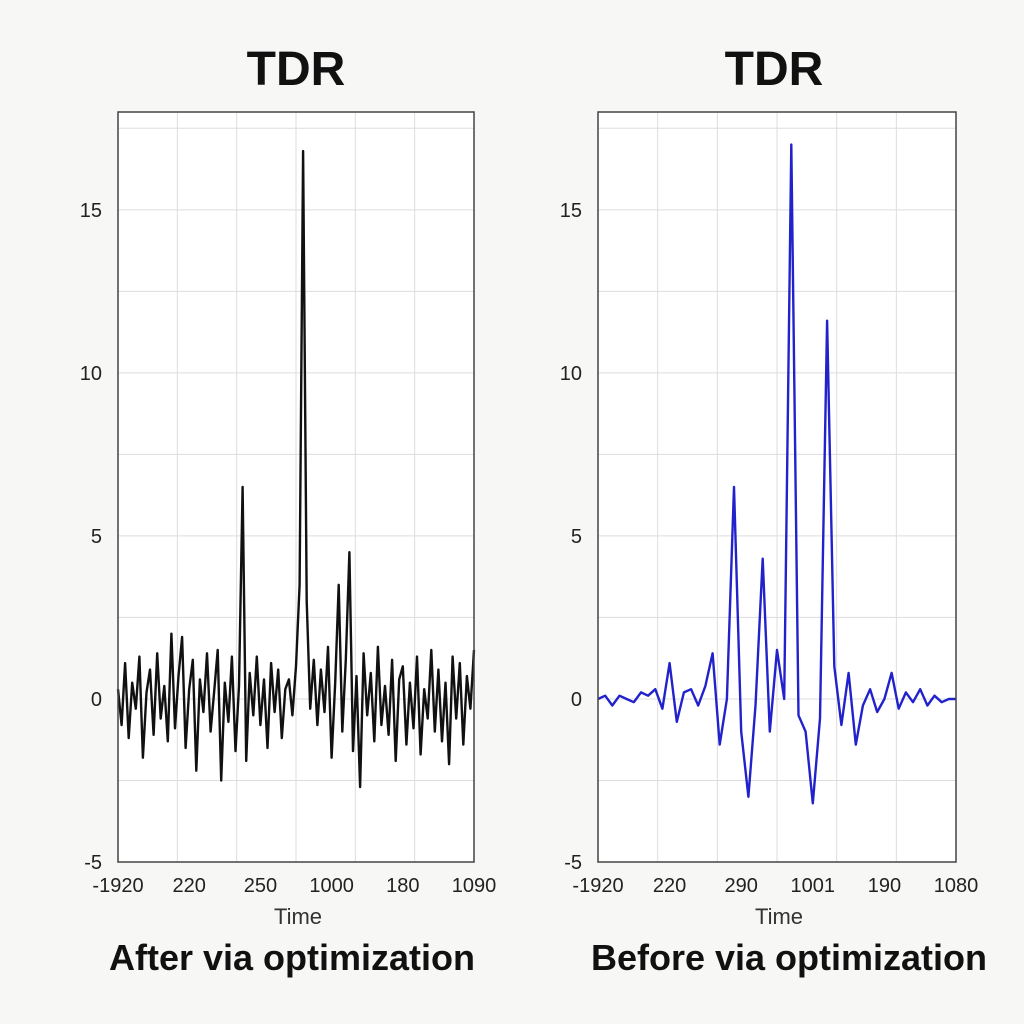 The height and width of the screenshot is (1024, 1024). Describe the element at coordinates (474, 886) in the screenshot. I see `x-tick-label: 1090` at that location.